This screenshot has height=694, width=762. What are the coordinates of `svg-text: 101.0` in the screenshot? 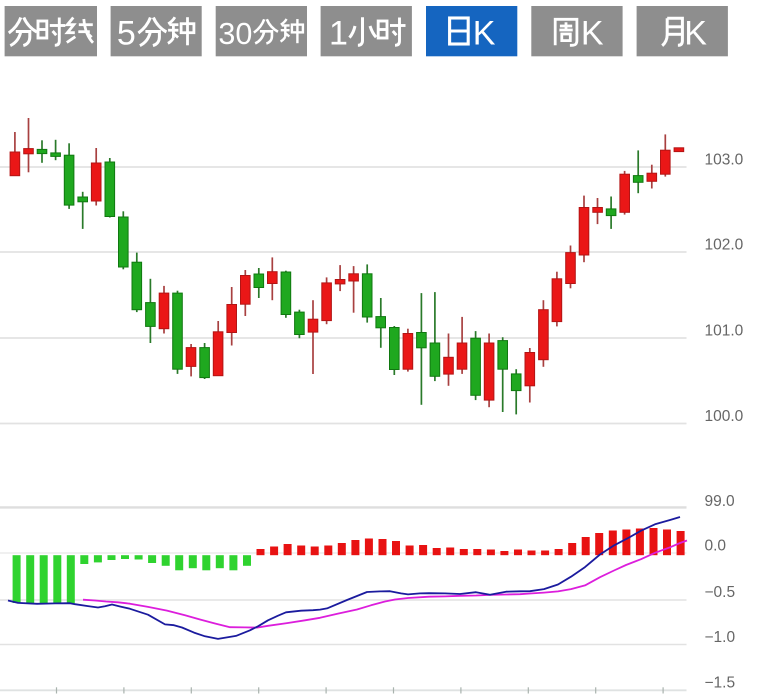 It's located at (724, 331).